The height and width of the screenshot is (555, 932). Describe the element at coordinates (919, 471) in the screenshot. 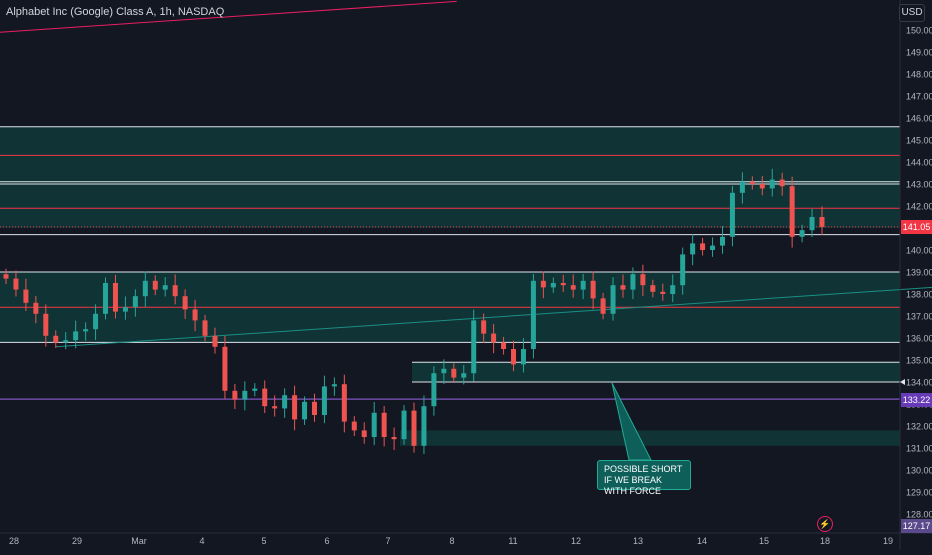

I see `y-tick-label: 130.00` at that location.